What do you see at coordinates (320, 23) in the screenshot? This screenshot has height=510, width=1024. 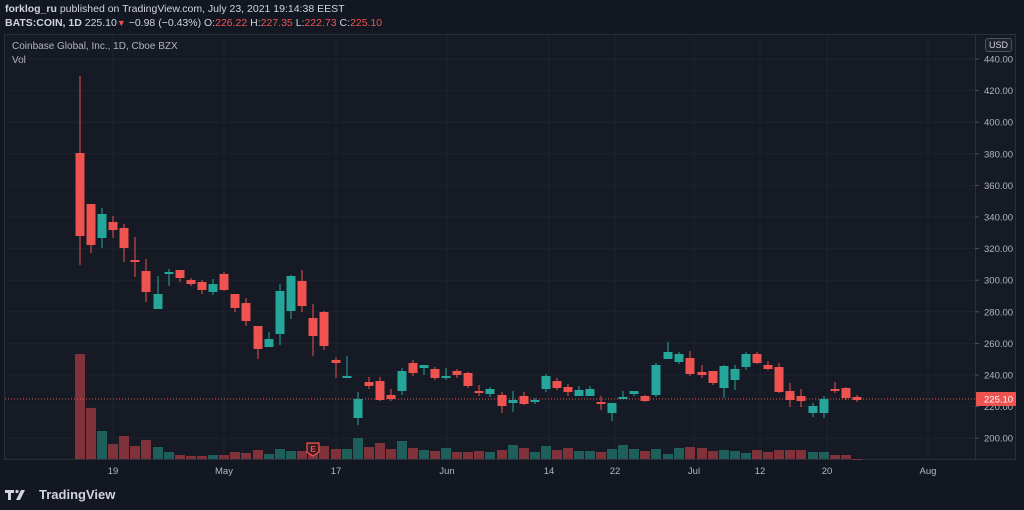 I see `low-value: 222.73` at bounding box center [320, 23].